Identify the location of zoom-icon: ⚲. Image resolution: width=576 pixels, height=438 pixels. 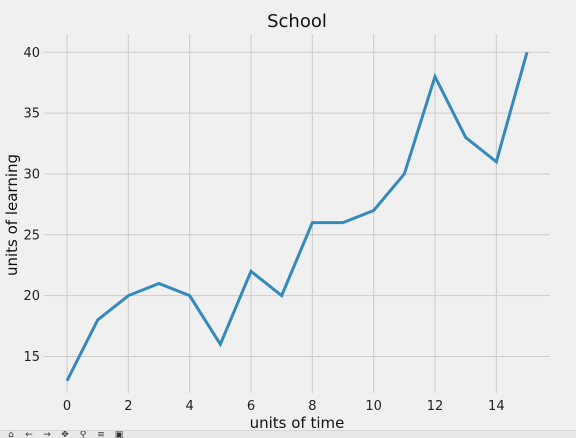
(83, 434).